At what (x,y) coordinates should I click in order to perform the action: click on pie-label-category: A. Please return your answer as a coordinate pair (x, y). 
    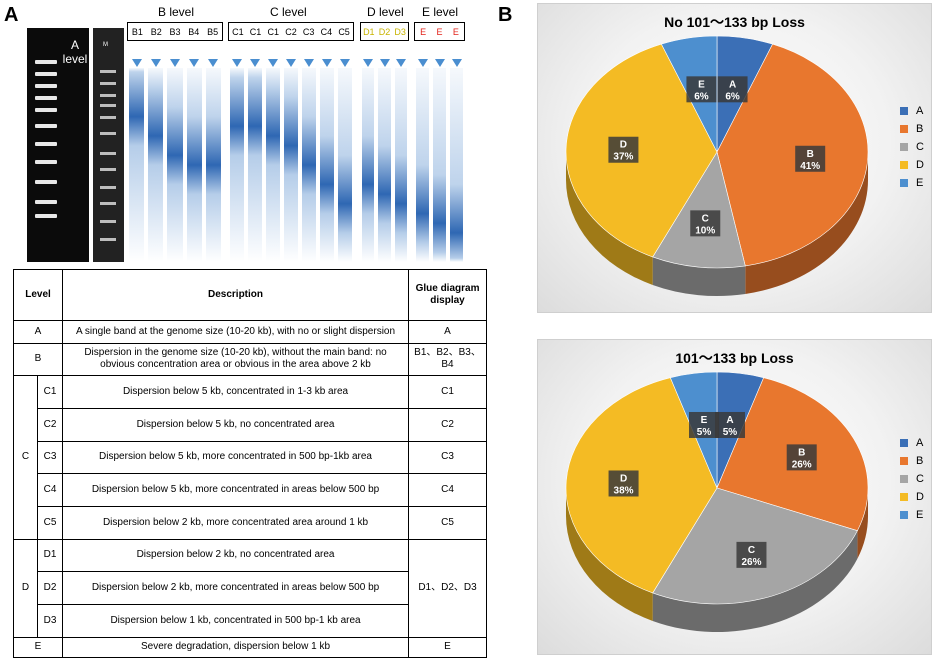
    Looking at the image, I should click on (732, 84).